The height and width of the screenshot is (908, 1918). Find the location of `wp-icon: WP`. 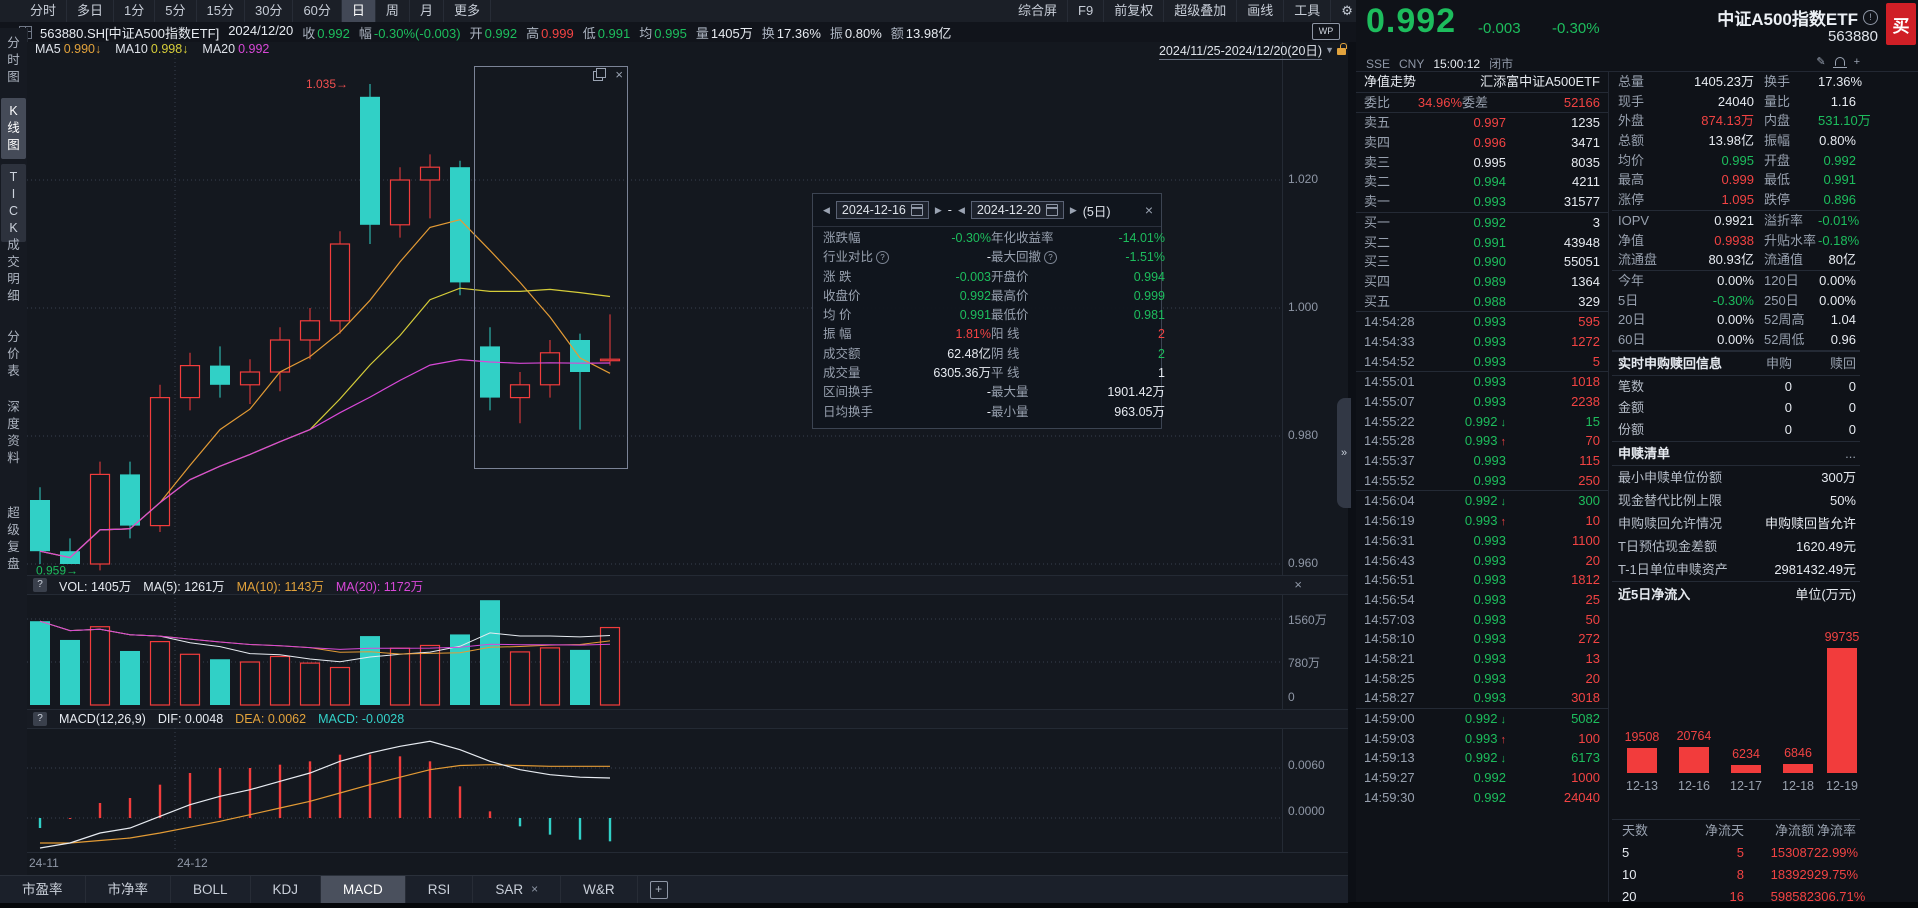

wp-icon: WP is located at coordinates (1326, 31).